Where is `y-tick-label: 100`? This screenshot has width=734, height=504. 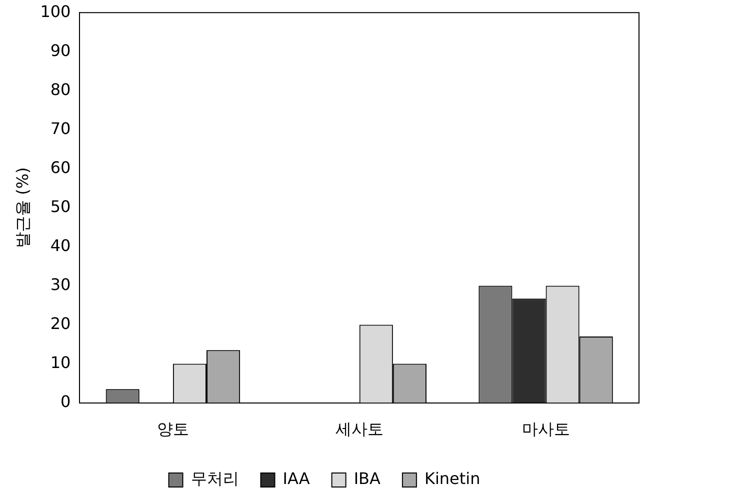 y-tick-label: 100 is located at coordinates (55, 11).